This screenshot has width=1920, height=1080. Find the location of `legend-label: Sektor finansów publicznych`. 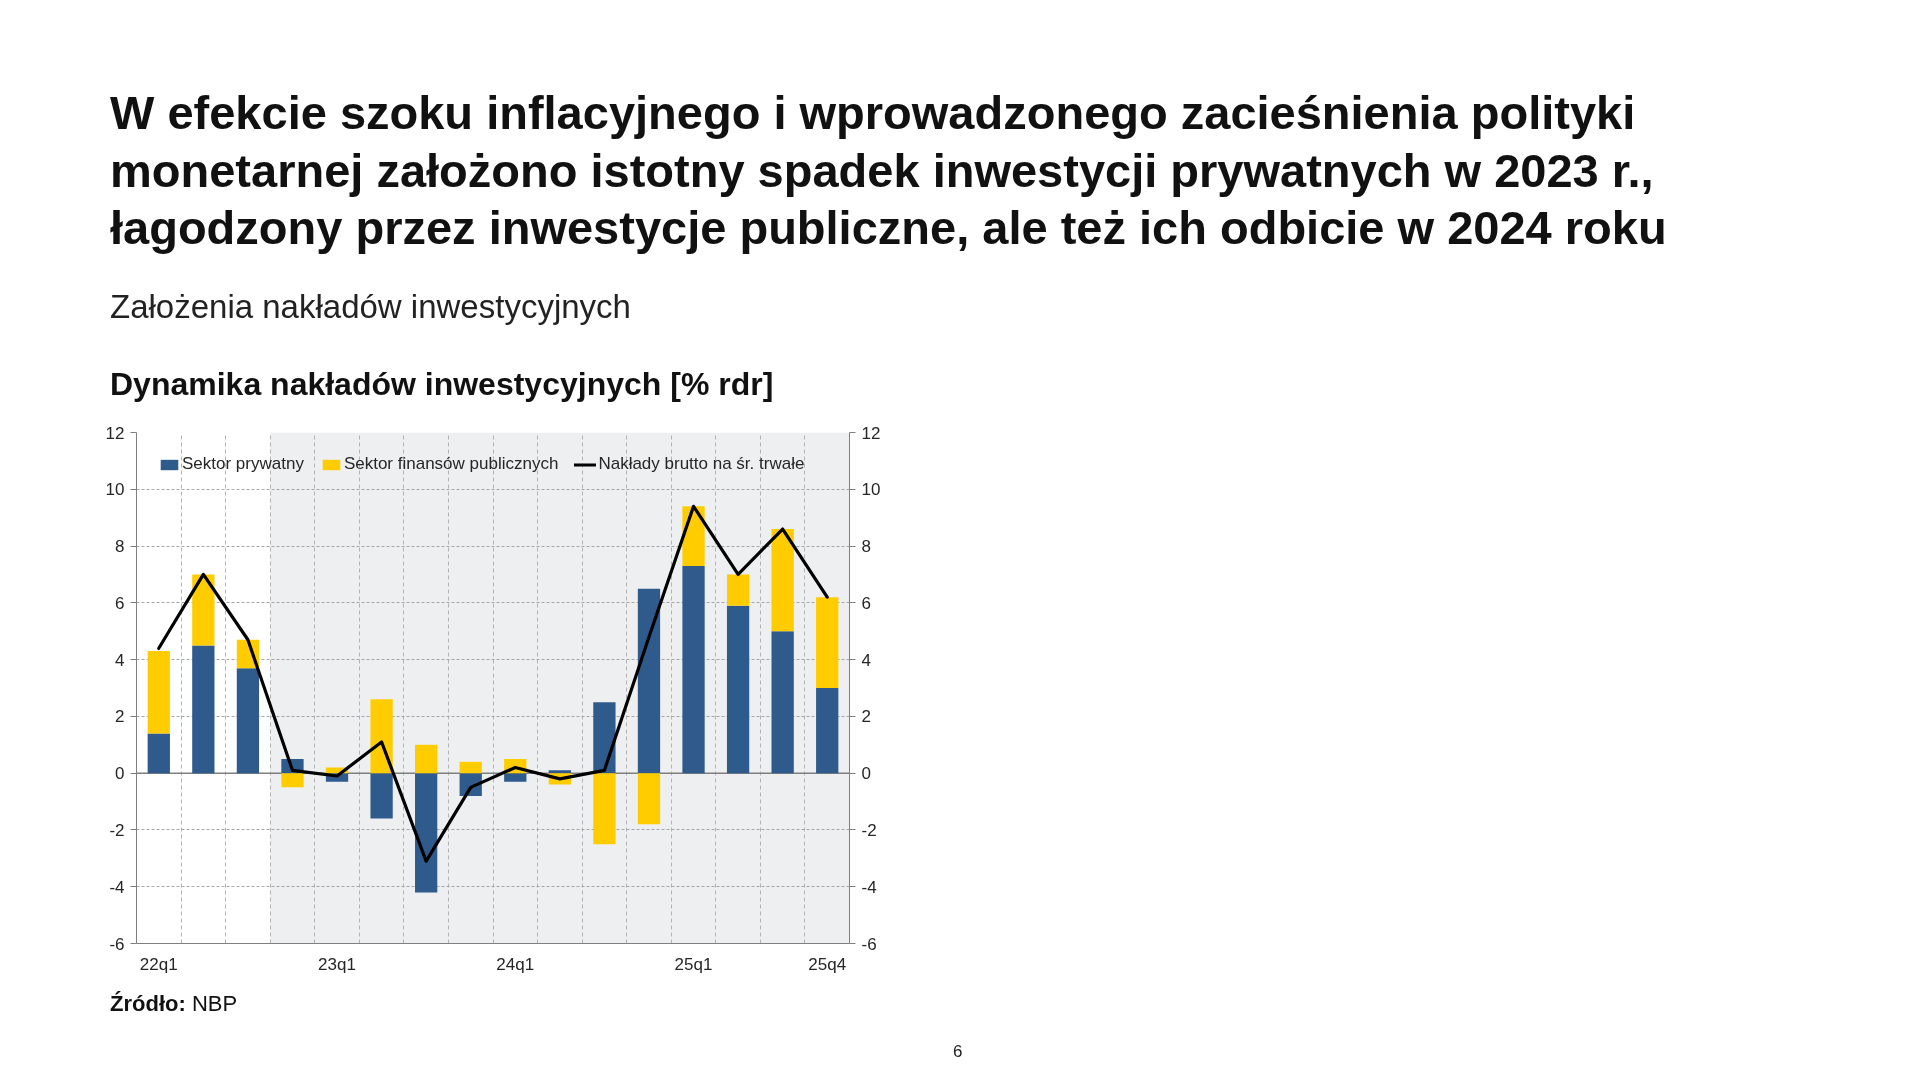

legend-label: Sektor finansów publicznych is located at coordinates (451, 464).